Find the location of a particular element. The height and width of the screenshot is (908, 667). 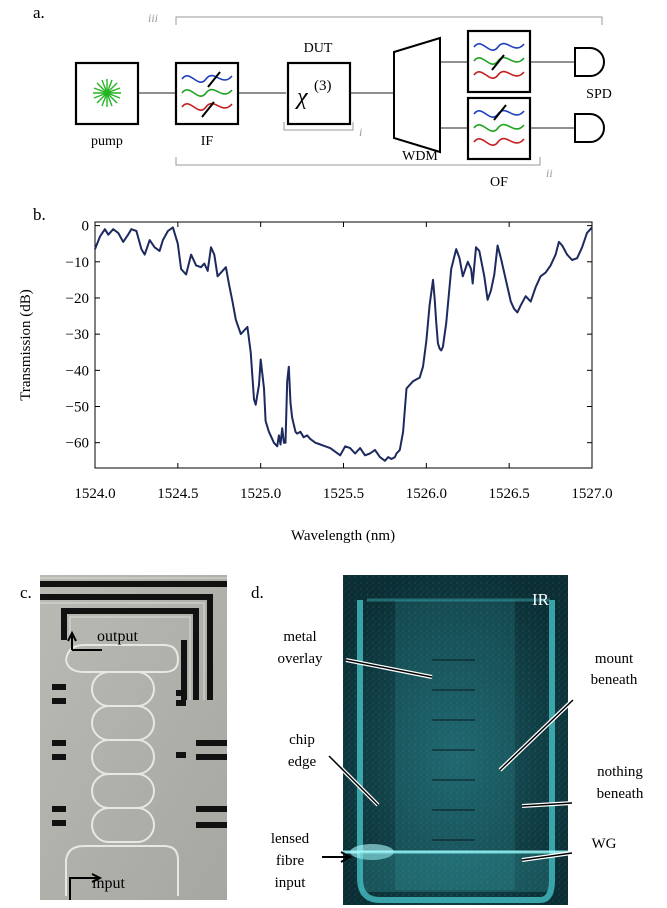

output-filter-bottom: OF is located at coordinates (499, 143).